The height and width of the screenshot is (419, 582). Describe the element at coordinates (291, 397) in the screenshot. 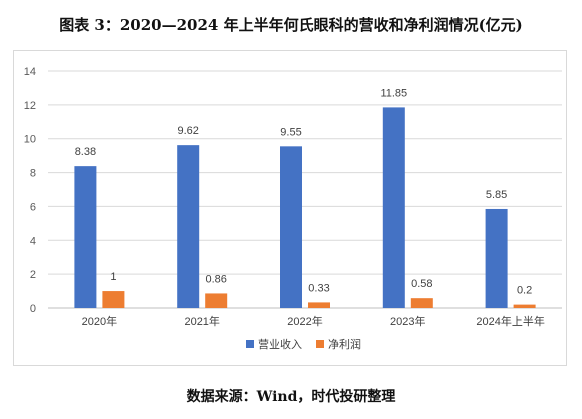

I see `source-note: 数据来源：Wind，时代投研整理` at that location.